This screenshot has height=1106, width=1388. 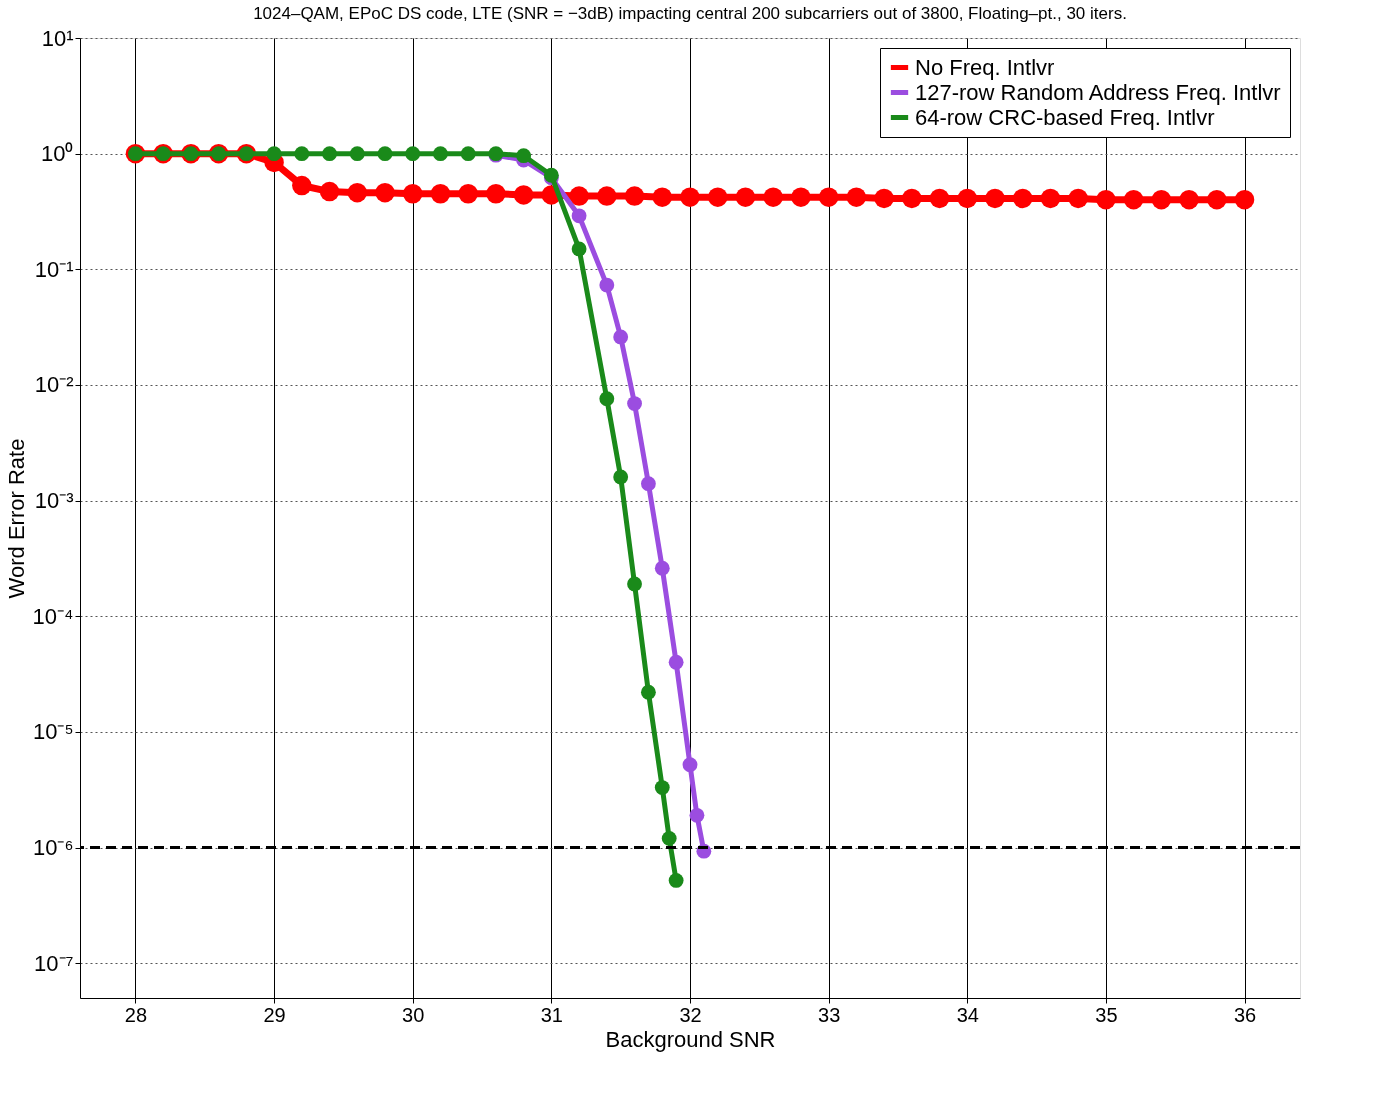 What do you see at coordinates (1106, 1014) in the screenshot?
I see `x-tick-label: 35` at bounding box center [1106, 1014].